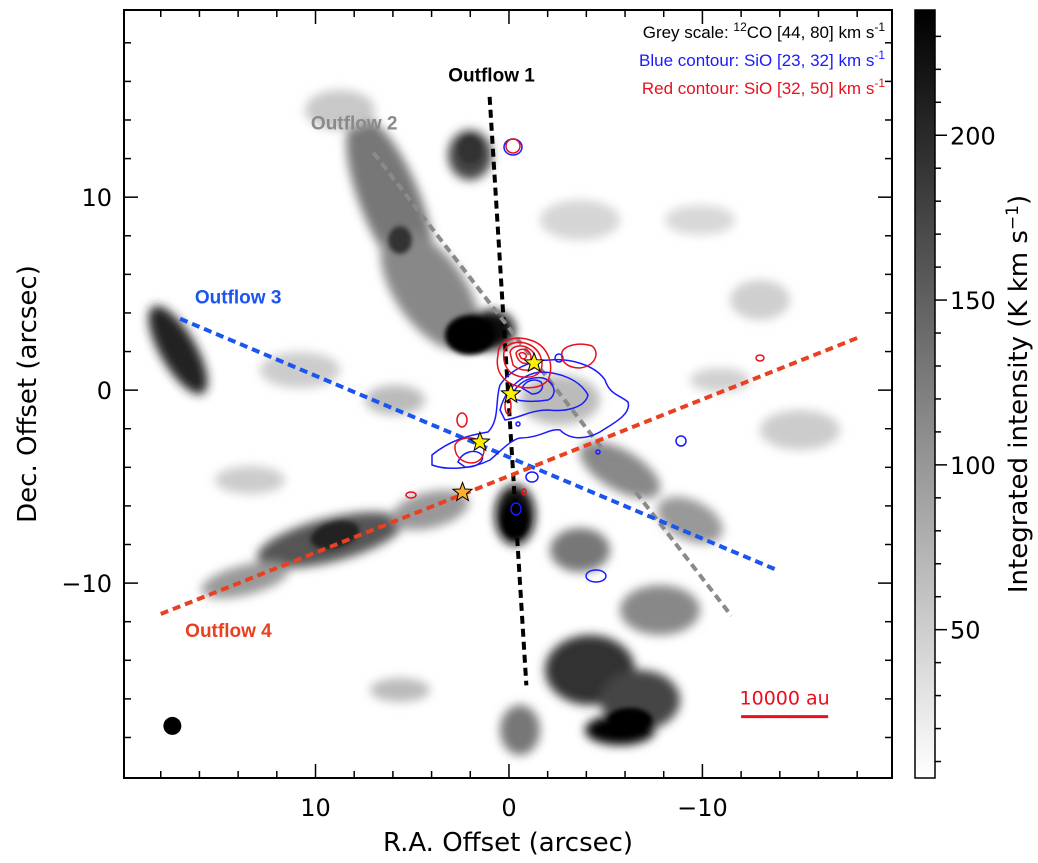 This screenshot has height=863, width=1038. I want to click on x-tick-label: 10, so click(315, 808).